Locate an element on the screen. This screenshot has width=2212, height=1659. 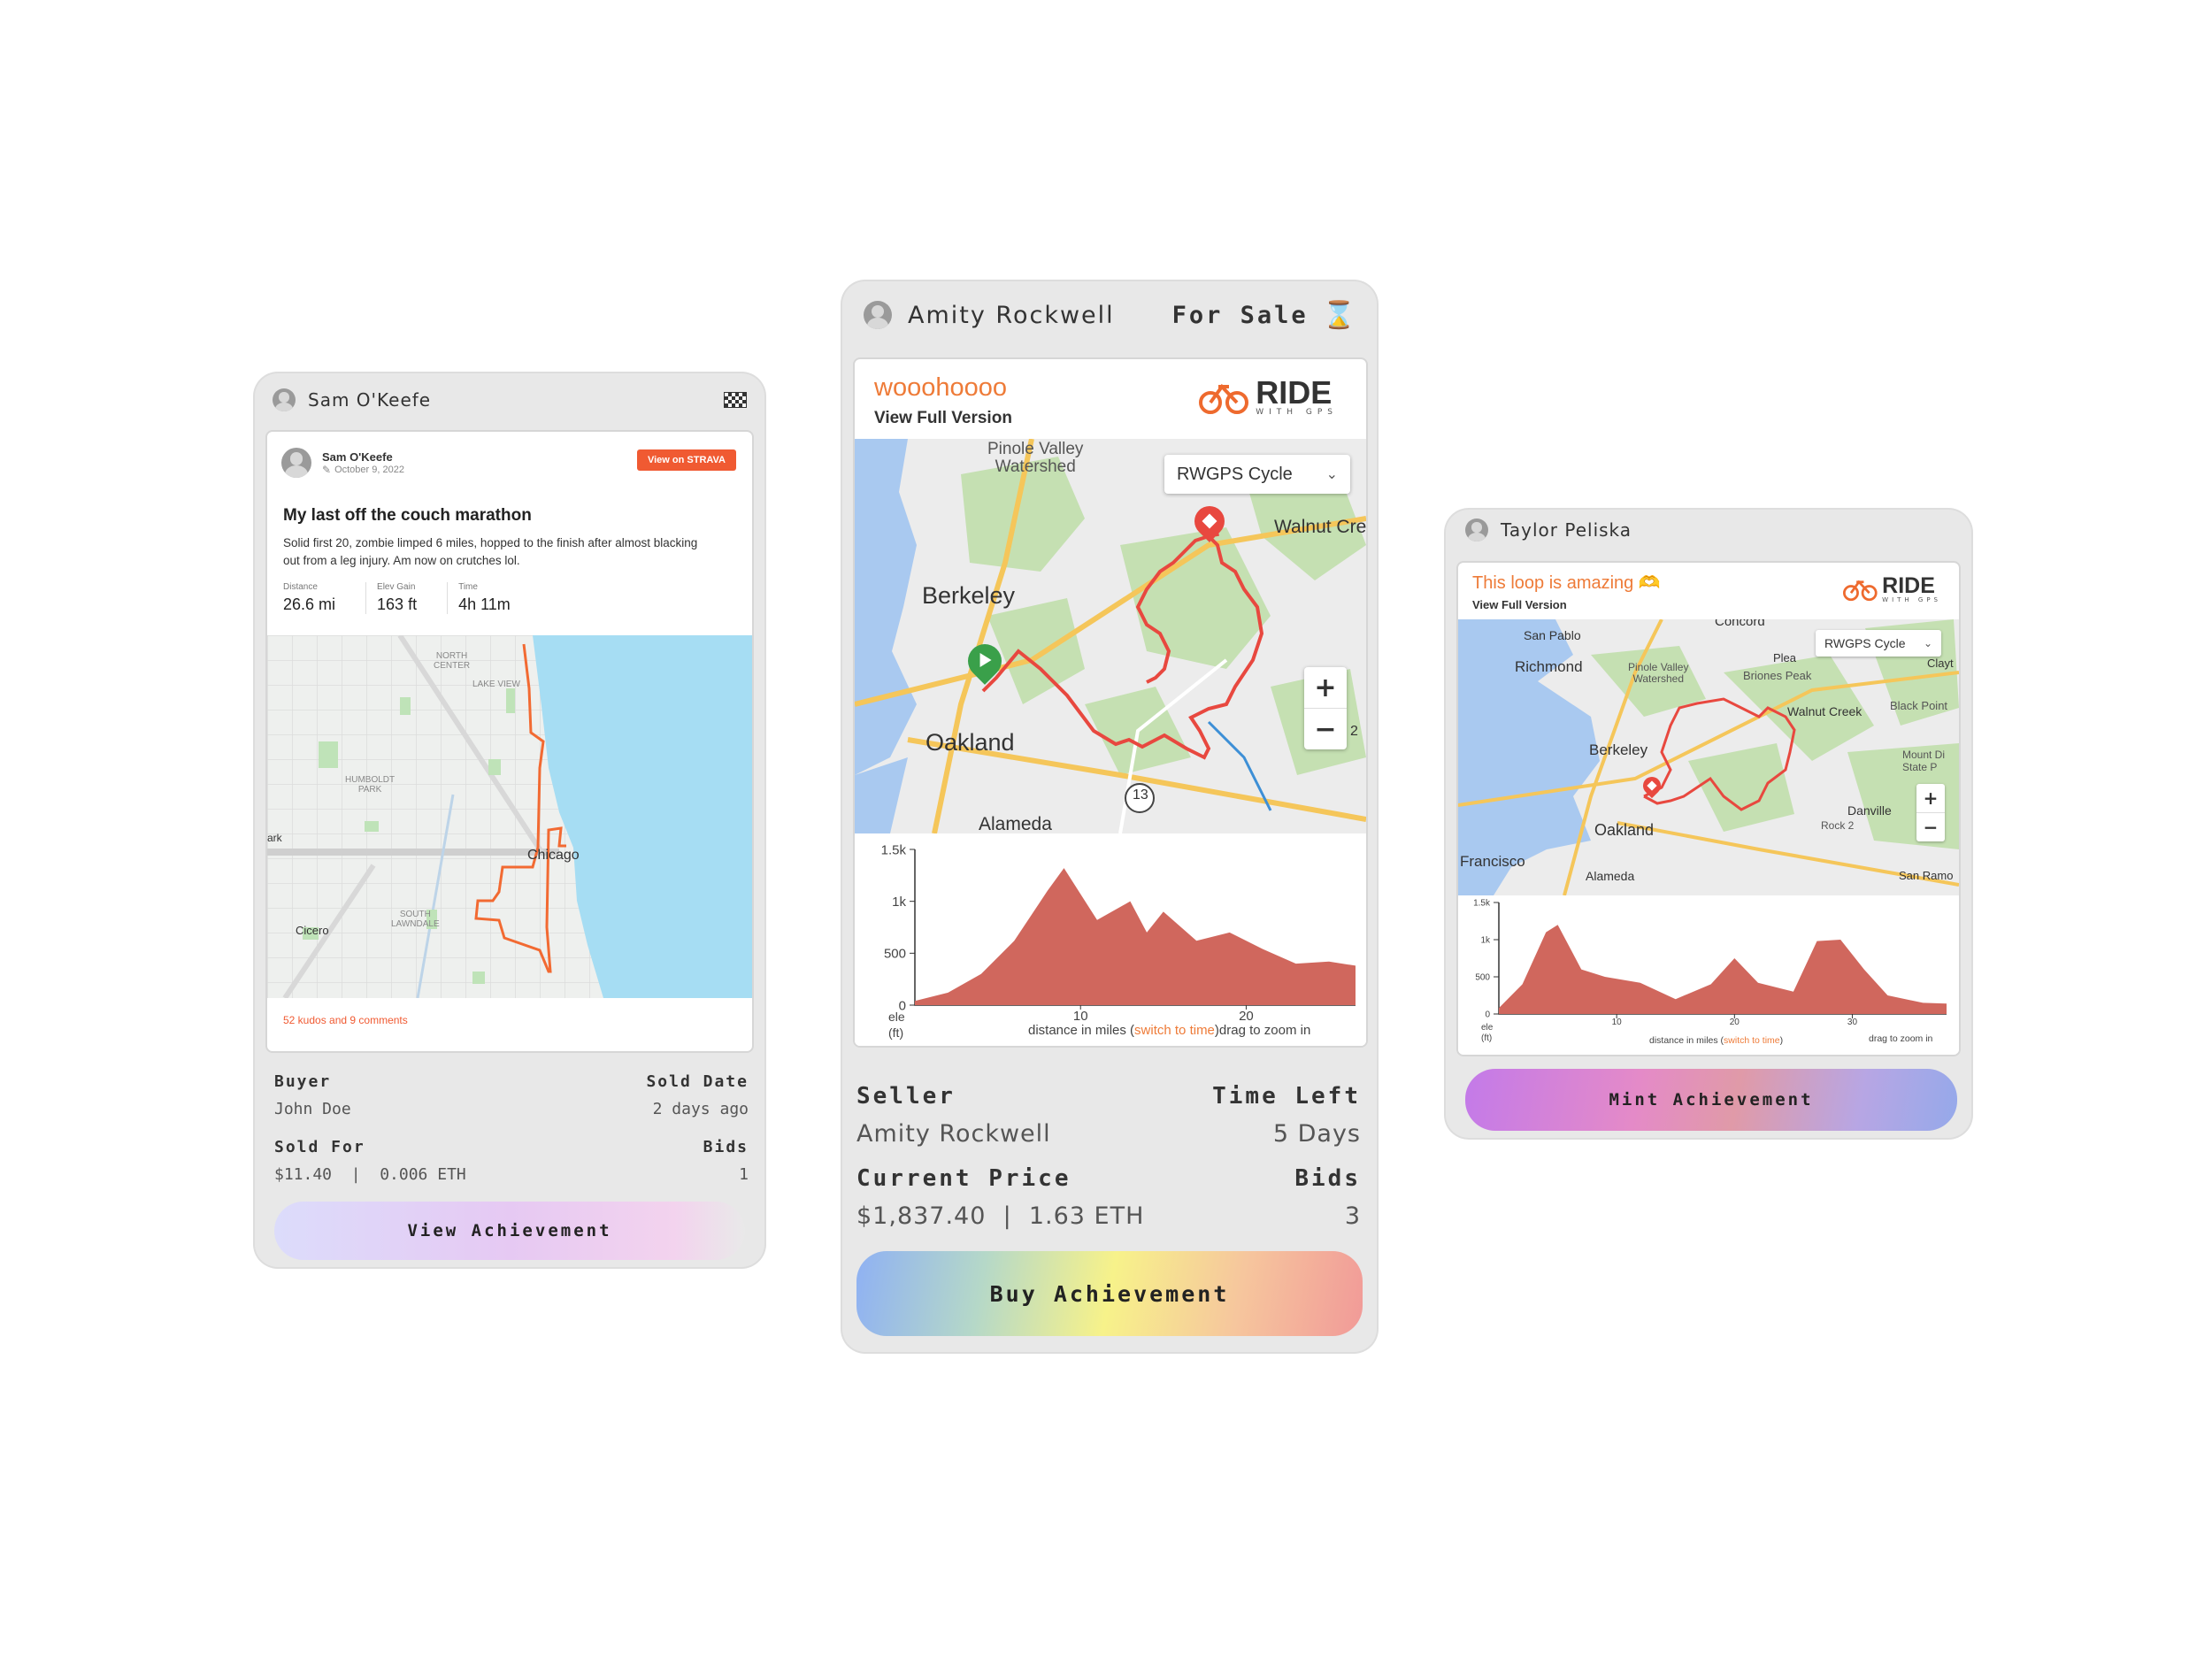
map-label-concord: Concord is located at coordinates (1740, 624).